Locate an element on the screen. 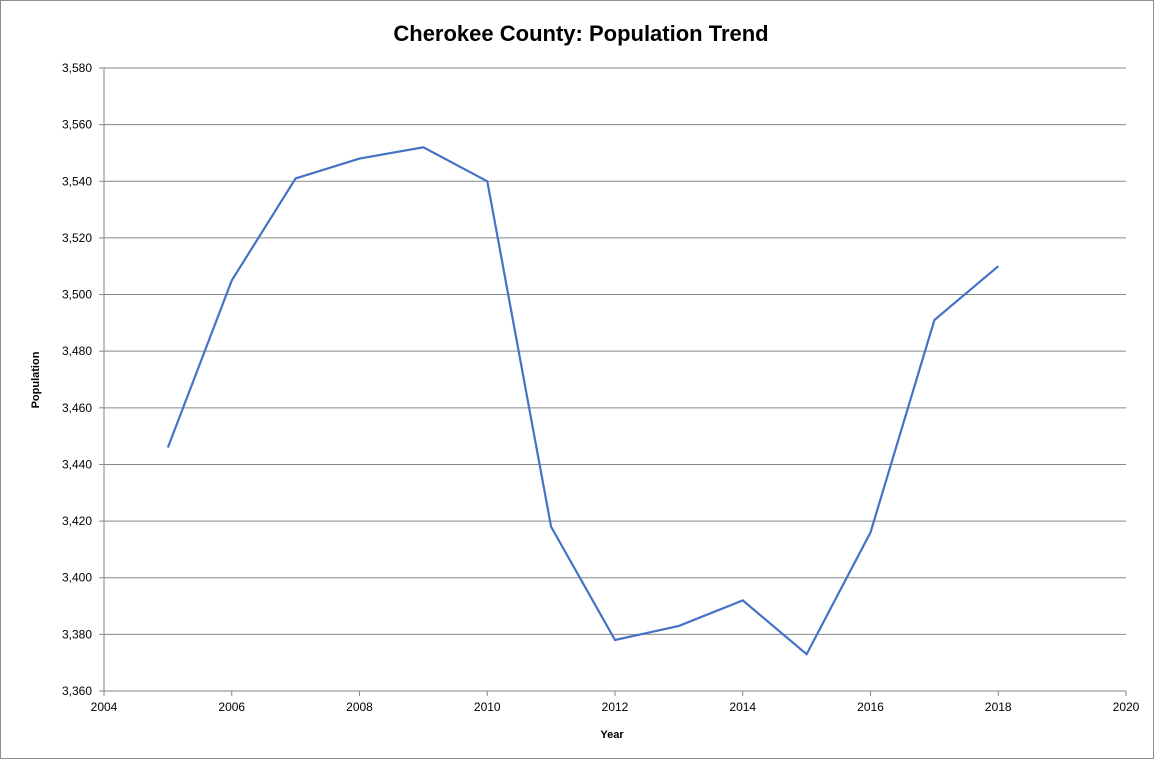  y-tick-label: 3,420 is located at coordinates (77, 521).